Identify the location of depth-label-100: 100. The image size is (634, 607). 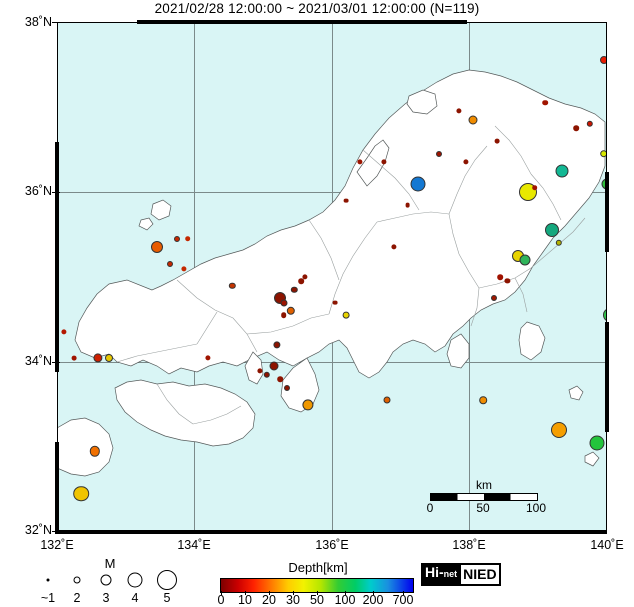
(345, 600).